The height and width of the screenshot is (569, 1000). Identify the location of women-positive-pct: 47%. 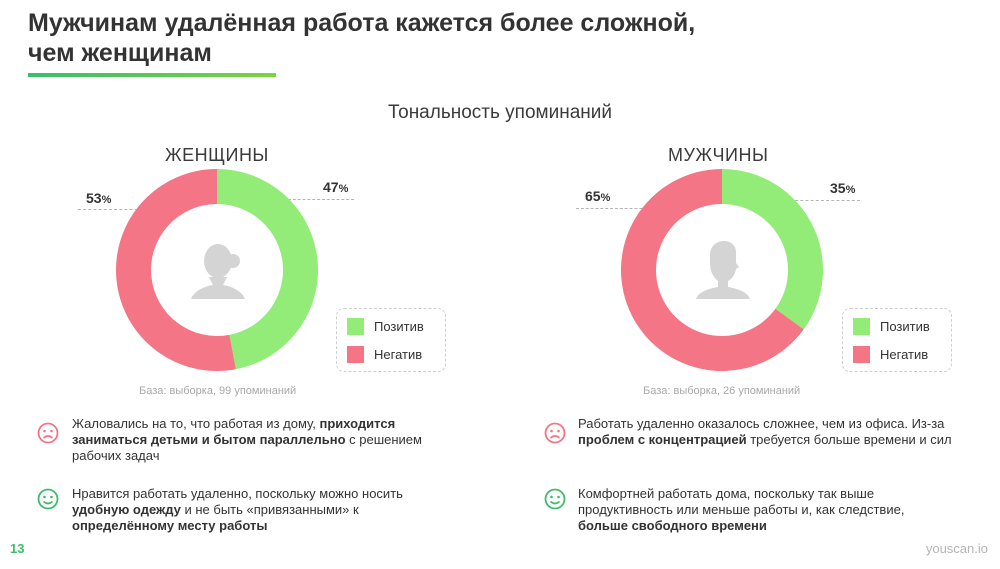
(336, 187).